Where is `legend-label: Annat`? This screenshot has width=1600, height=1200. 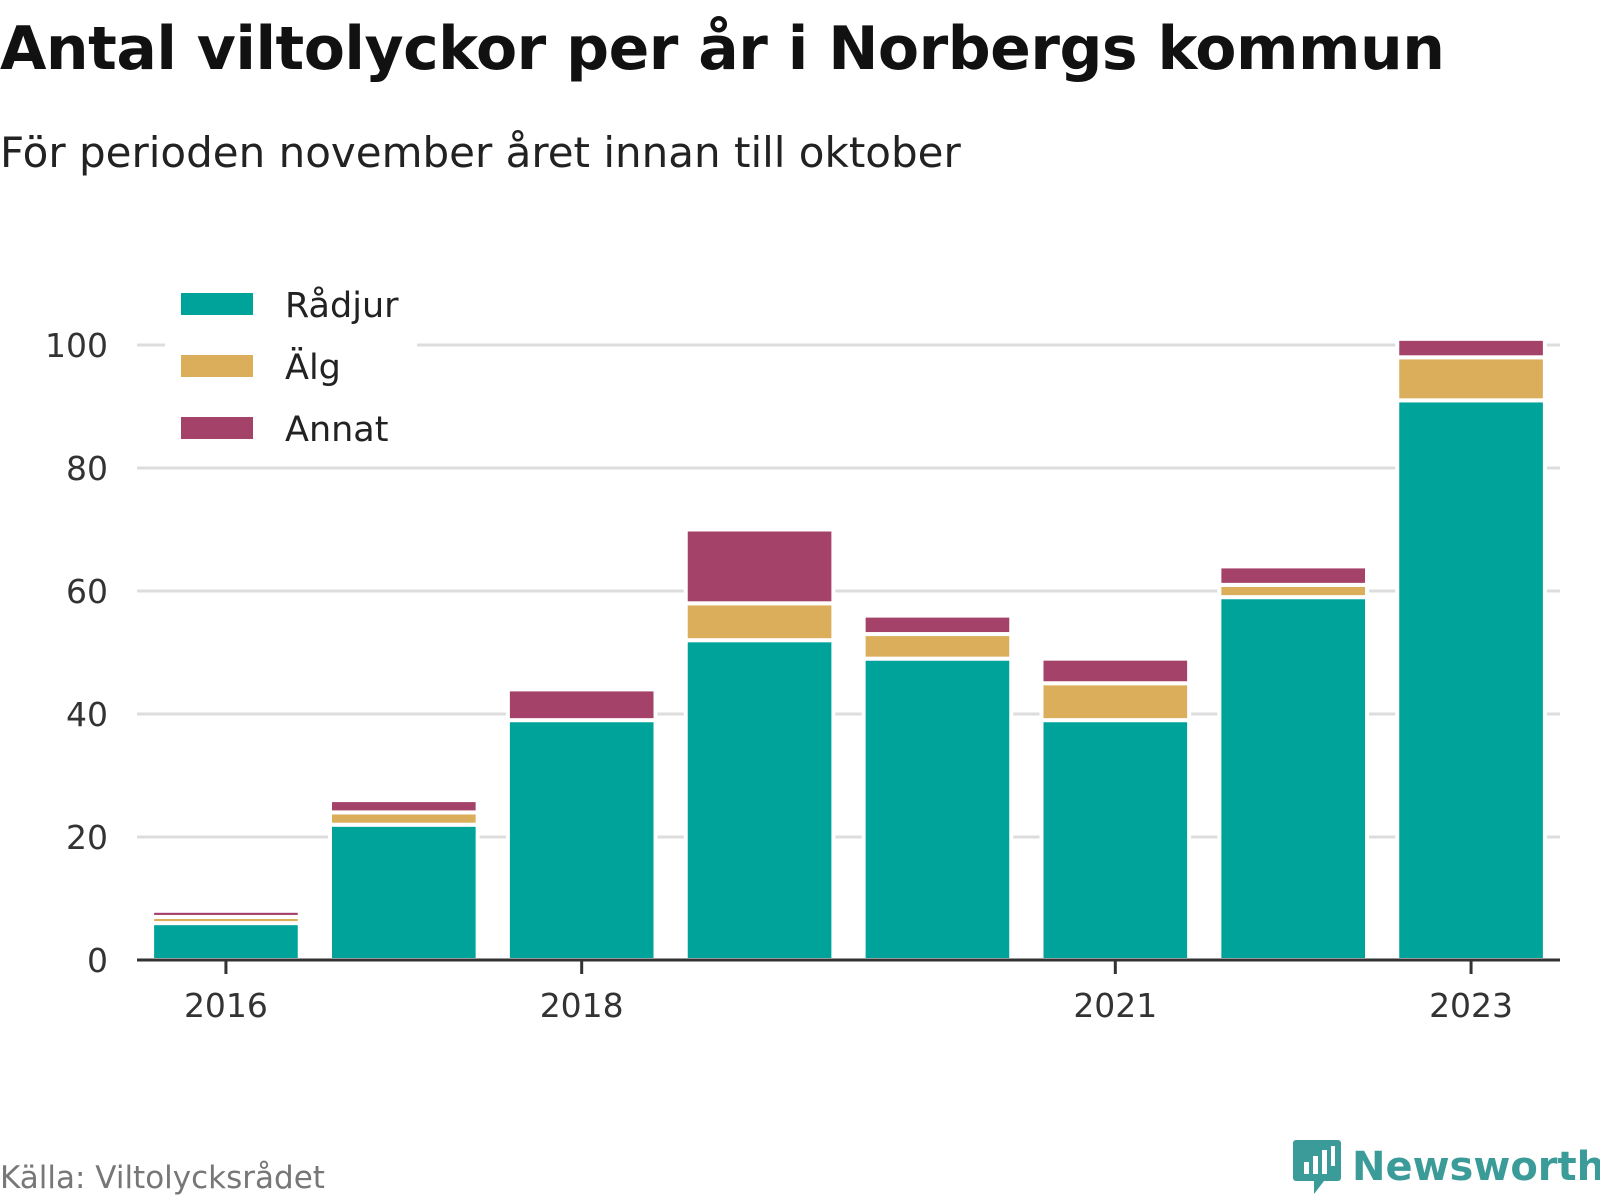
legend-label: Annat is located at coordinates (336, 430).